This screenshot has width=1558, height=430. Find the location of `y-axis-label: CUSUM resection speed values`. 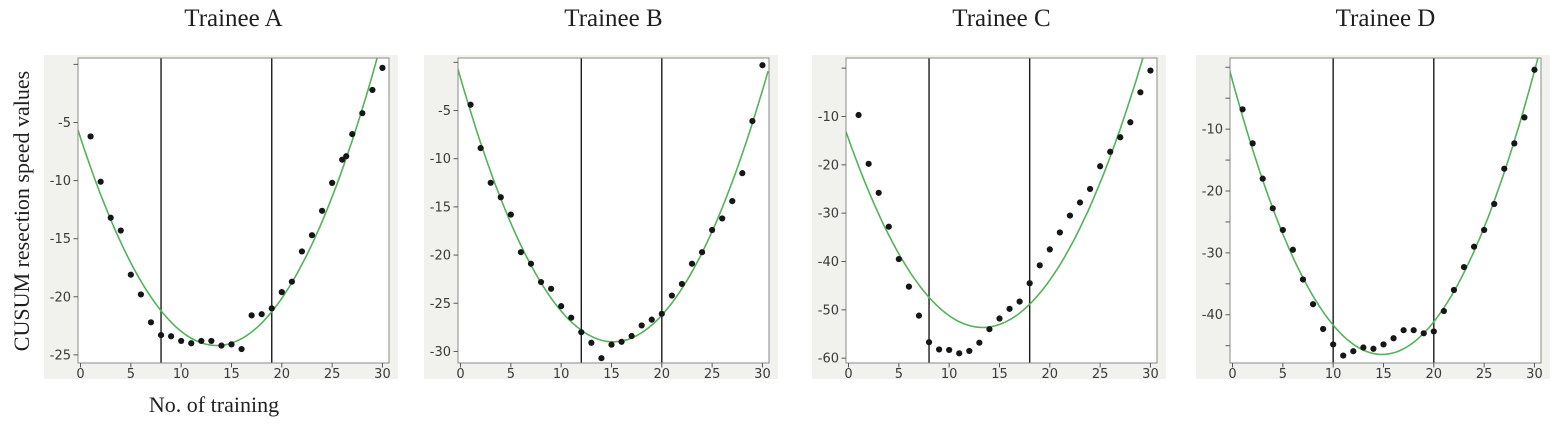

y-axis-label: CUSUM resection speed values is located at coordinates (21, 211).